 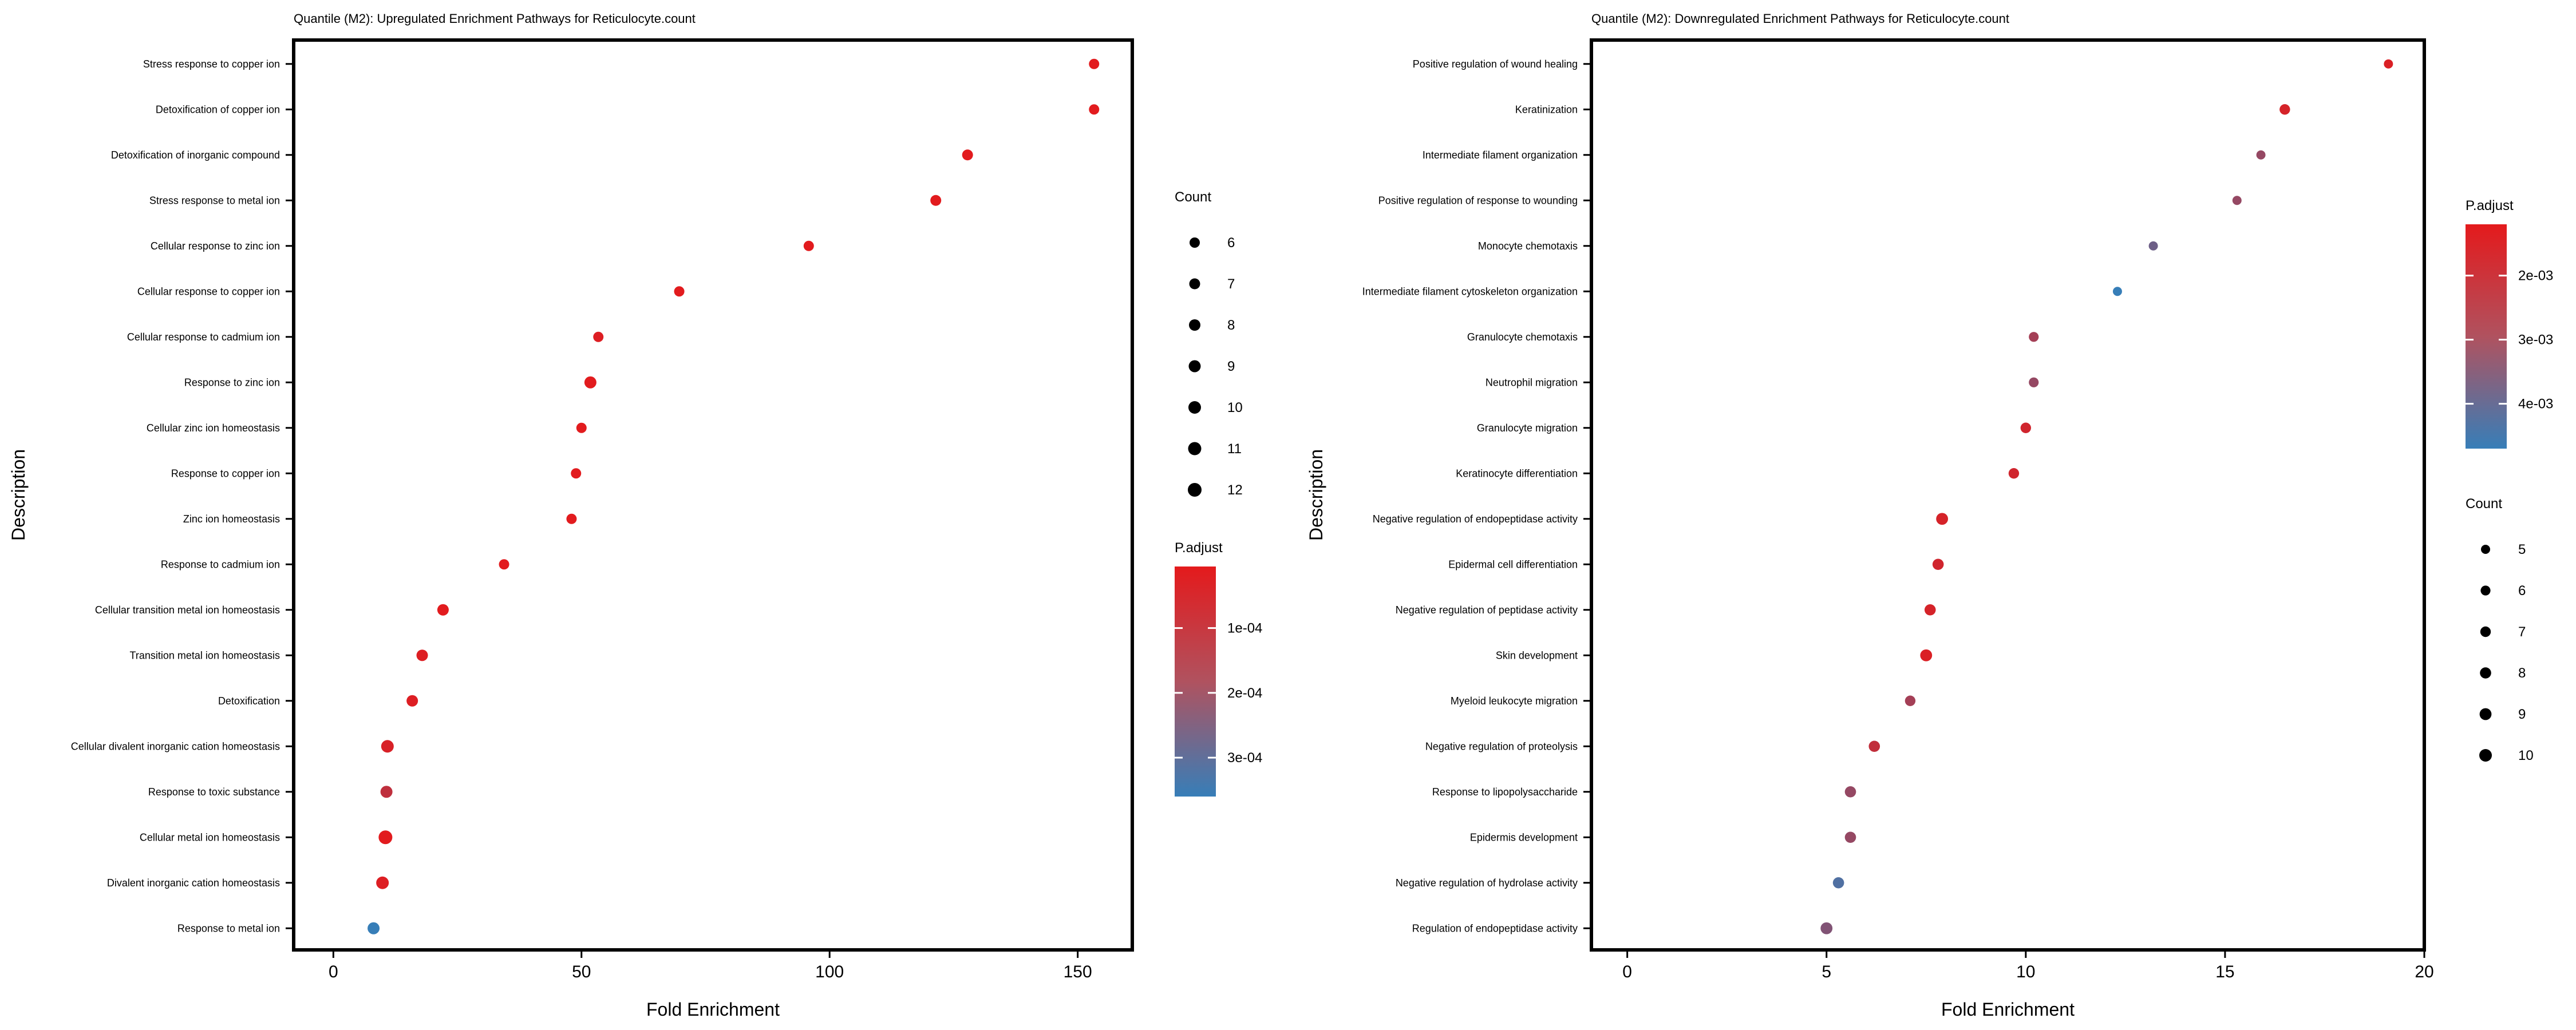 What do you see at coordinates (1501, 746) in the screenshot?
I see `y-tick-label: Negative regulation of proteolysis` at bounding box center [1501, 746].